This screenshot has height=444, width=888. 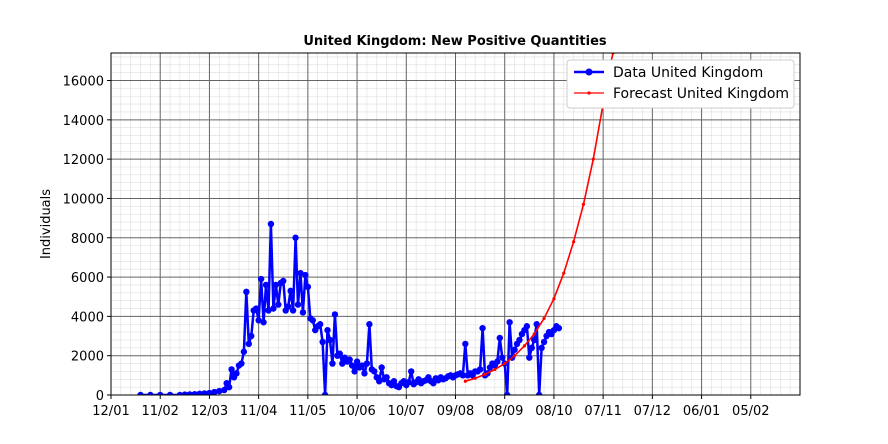 I want to click on x-tick-label: 11/05, so click(x=307, y=411).